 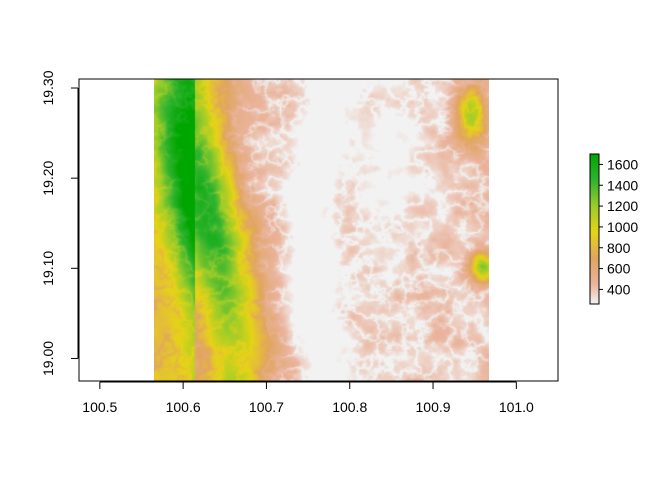 What do you see at coordinates (619, 248) in the screenshot?
I see `legend-tick-label: 800` at bounding box center [619, 248].